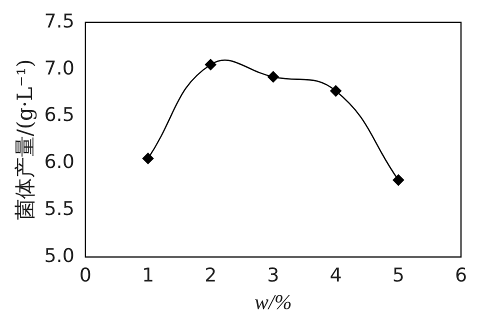  Describe the element at coordinates (273, 302) in the screenshot. I see `x-axis-title: w/%` at that location.